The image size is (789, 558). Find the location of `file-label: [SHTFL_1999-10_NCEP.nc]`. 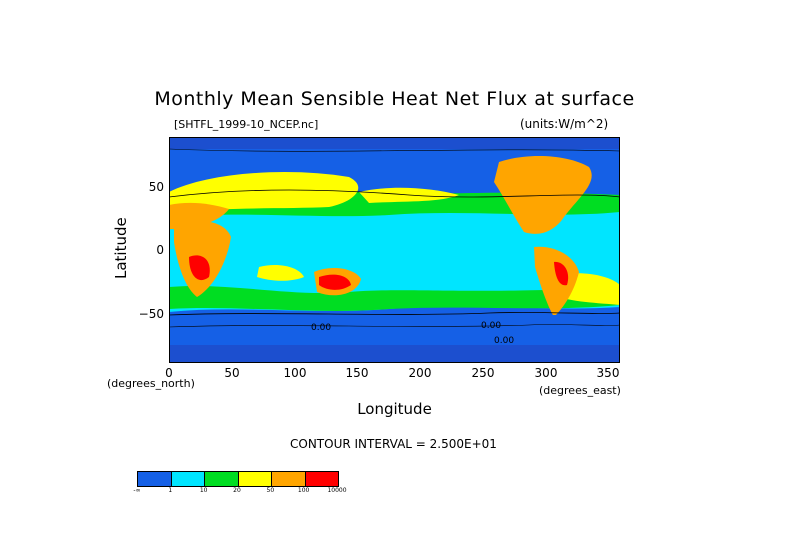

file-label: [SHTFL_1999-10_NCEP.nc] is located at coordinates (246, 124).